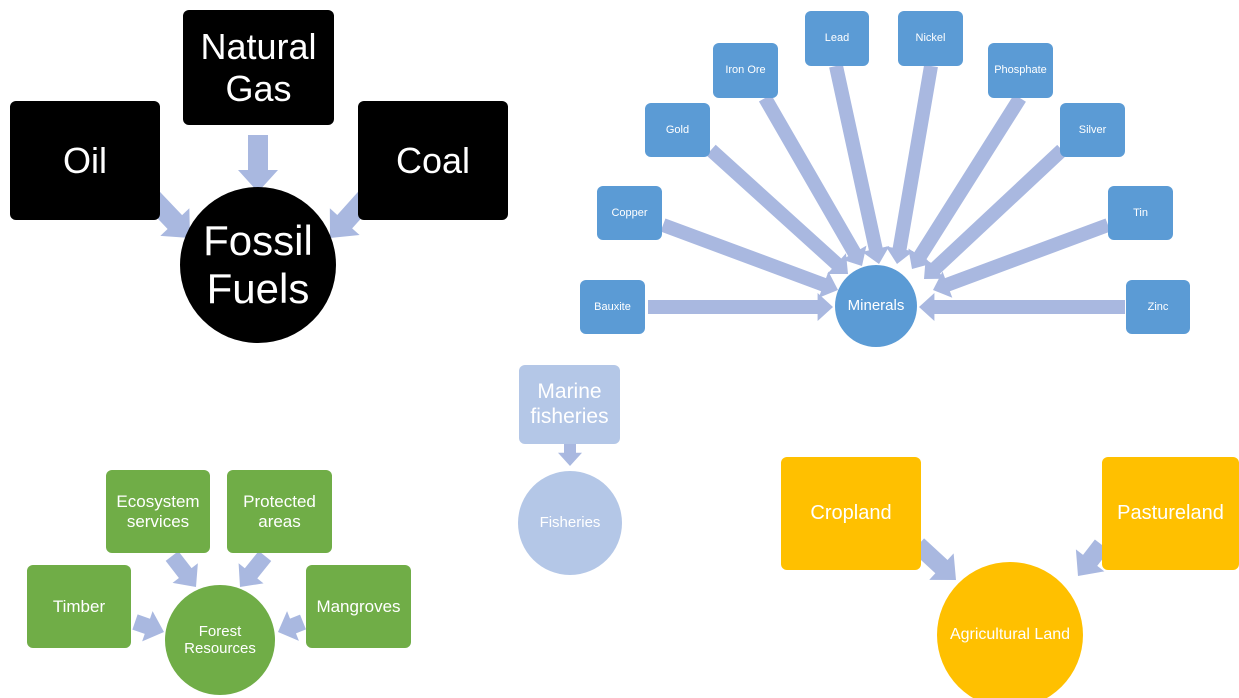 This screenshot has height=698, width=1239. I want to click on source-box: Zinc, so click(1158, 307).